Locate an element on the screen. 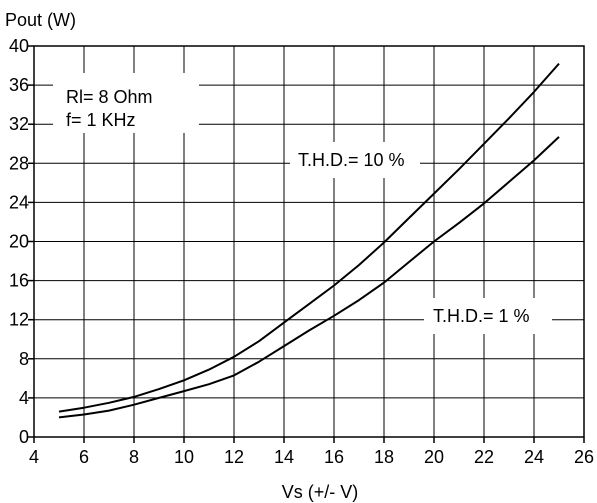 The image size is (597, 503). x-tick-label: 16 is located at coordinates (334, 457).